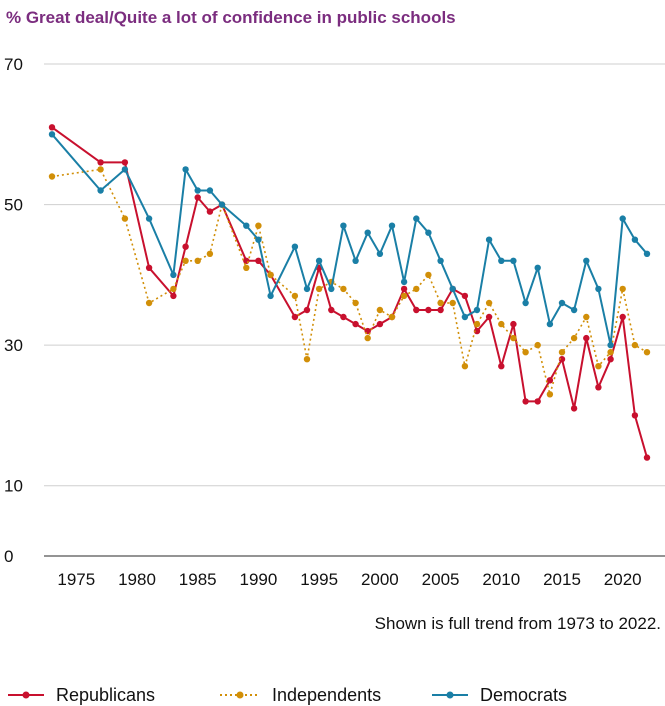  I want to click on legend-item-democrats: Democrats, so click(498, 695).